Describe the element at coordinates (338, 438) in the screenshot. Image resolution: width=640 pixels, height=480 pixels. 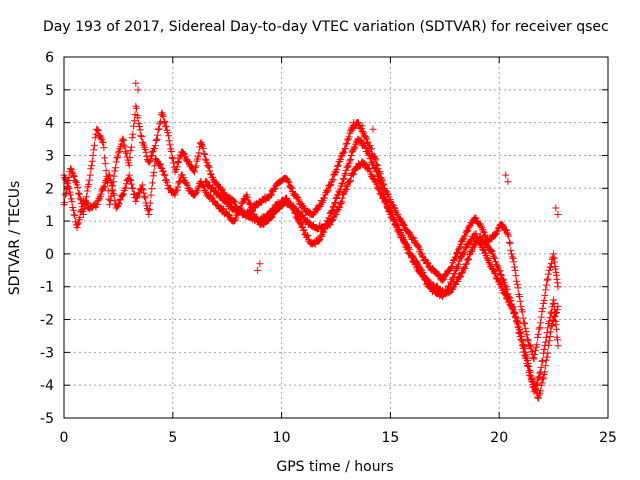
I see `x-tick-labels: 0 5 10 15 20 25` at that location.